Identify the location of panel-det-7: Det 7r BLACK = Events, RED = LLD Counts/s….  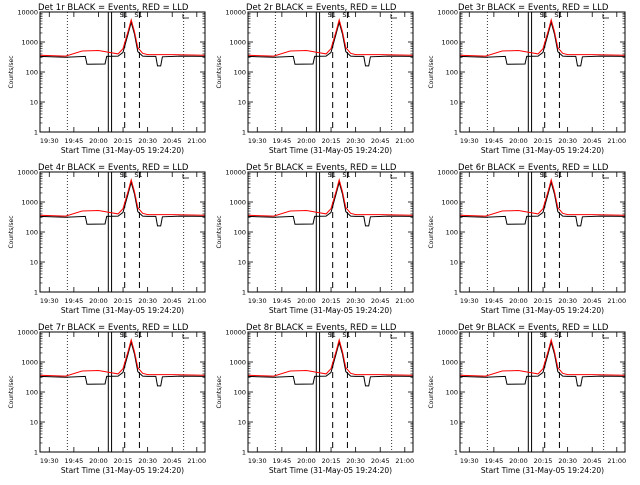
(107, 399).